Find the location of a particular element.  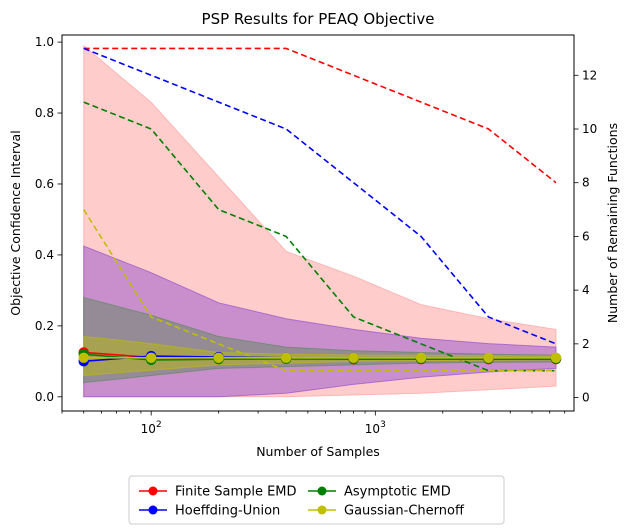

legend-label: Finite Sample EMD is located at coordinates (236, 492).